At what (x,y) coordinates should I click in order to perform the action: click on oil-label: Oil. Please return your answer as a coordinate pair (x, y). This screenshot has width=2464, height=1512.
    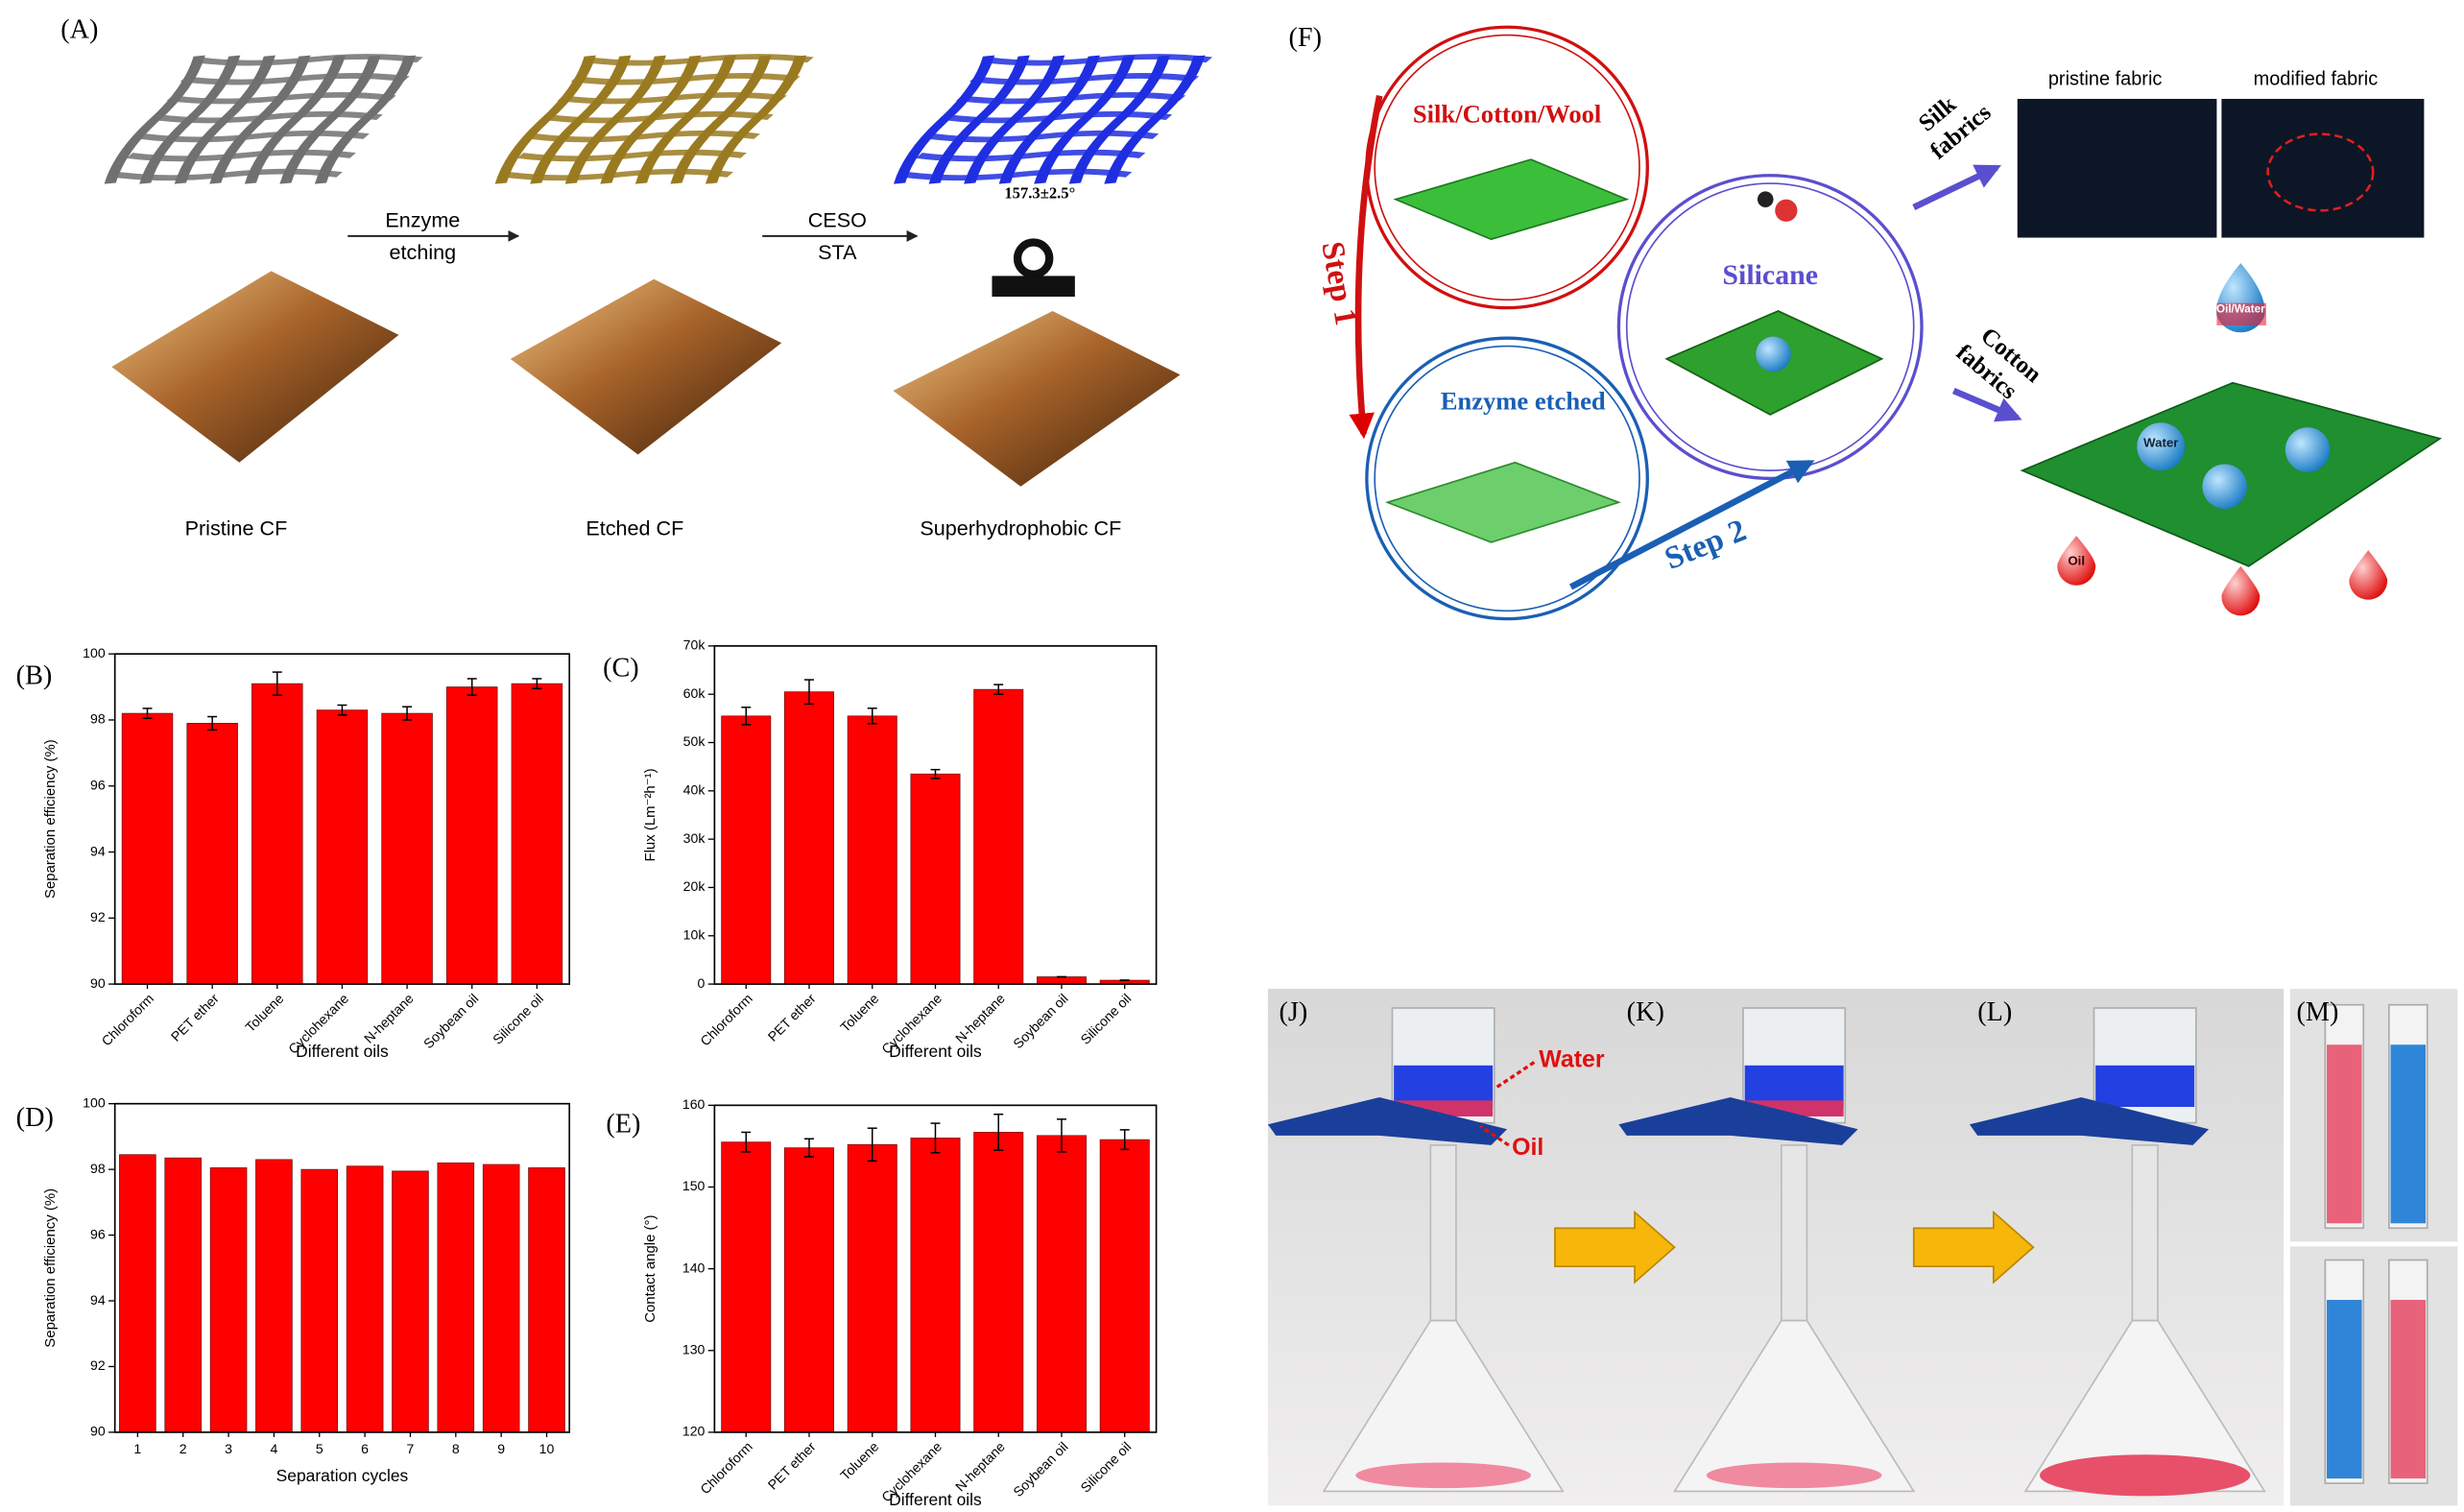
    Looking at the image, I should click on (2076, 560).